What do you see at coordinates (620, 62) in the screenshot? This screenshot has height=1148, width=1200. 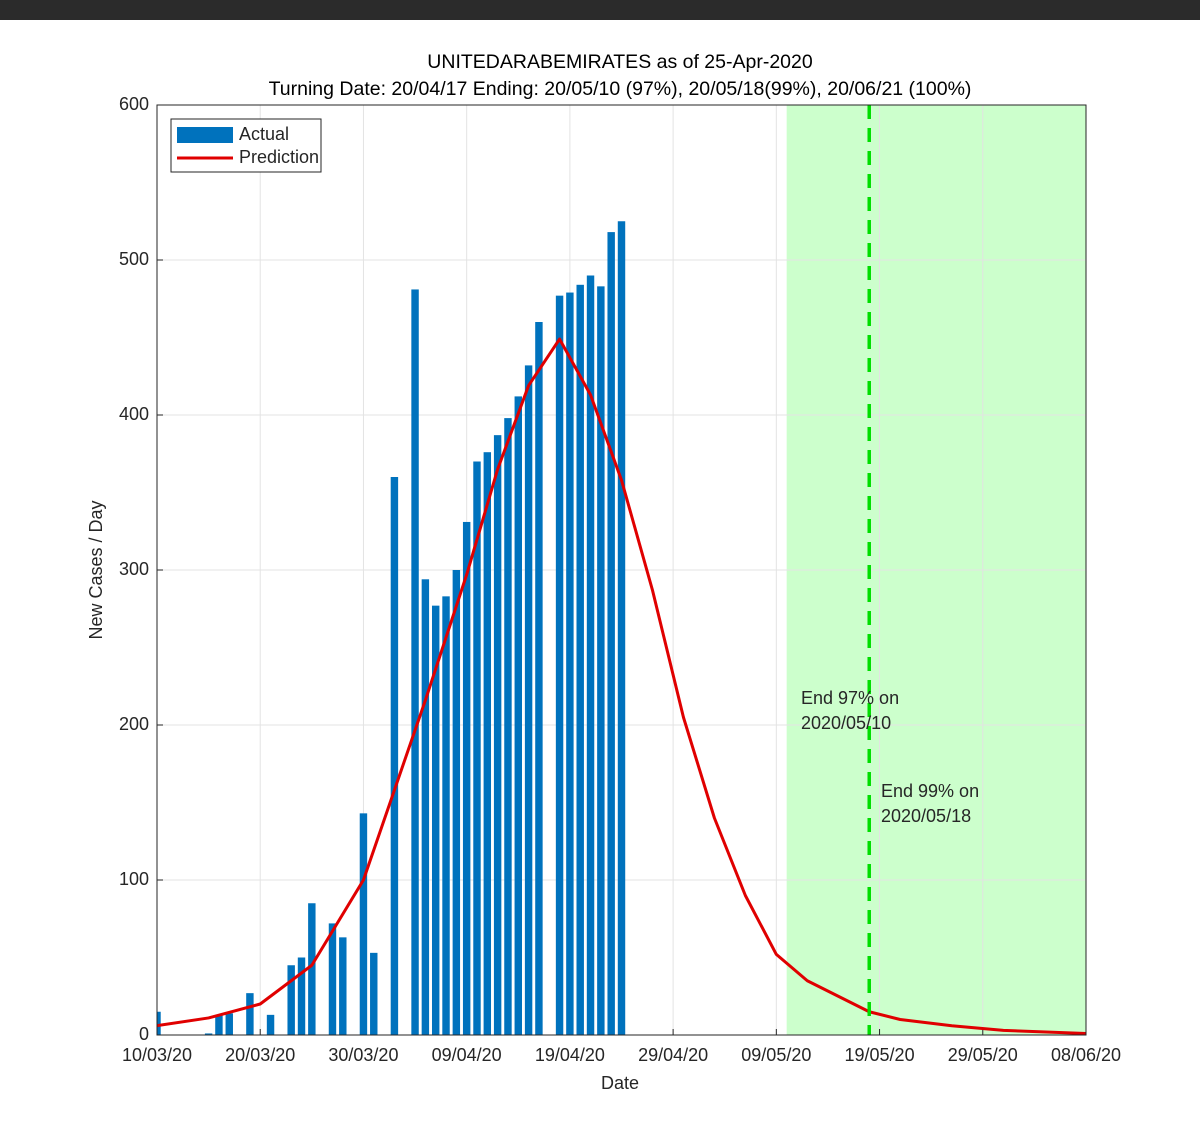 I see `chart-title: UNITEDARABEMIRATES as of 25-Apr-2020` at bounding box center [620, 62].